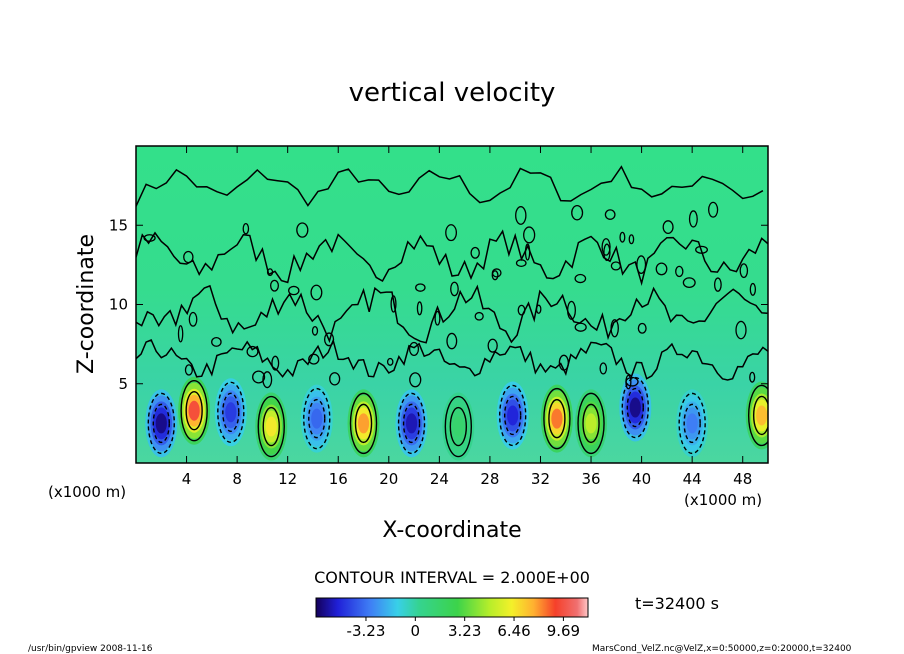 The image size is (904, 654). Describe the element at coordinates (366, 631) in the screenshot. I see `colorbar-tick-label: -3.23` at that location.